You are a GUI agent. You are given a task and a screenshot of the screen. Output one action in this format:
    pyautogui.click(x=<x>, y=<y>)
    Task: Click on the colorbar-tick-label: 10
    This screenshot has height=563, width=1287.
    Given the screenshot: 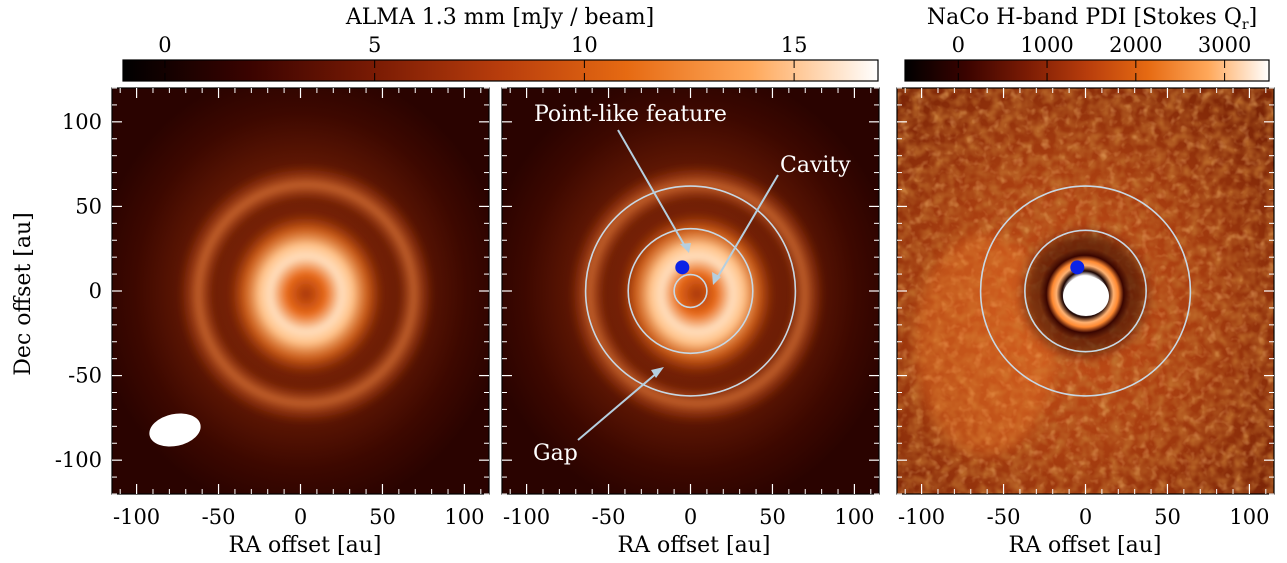 What is the action you would take?
    pyautogui.click(x=584, y=45)
    